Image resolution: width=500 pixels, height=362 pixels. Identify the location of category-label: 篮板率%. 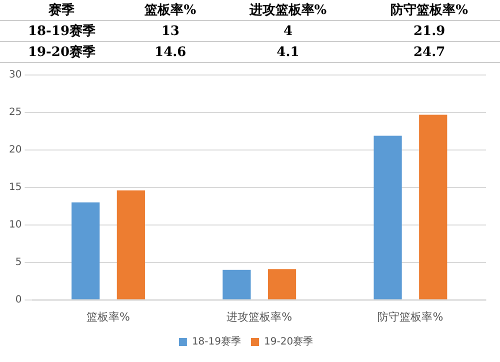
(170, 10).